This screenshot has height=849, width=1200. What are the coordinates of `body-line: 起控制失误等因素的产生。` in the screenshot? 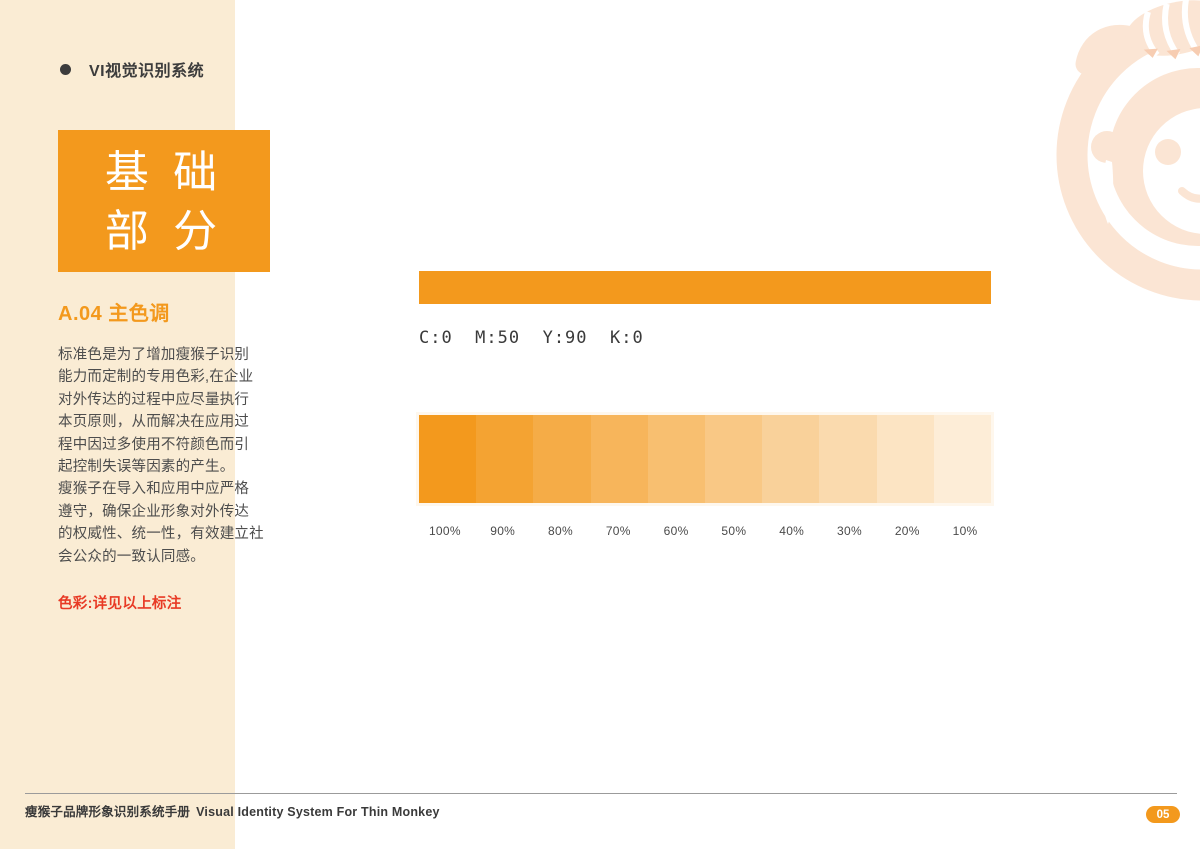 It's located at (146, 467).